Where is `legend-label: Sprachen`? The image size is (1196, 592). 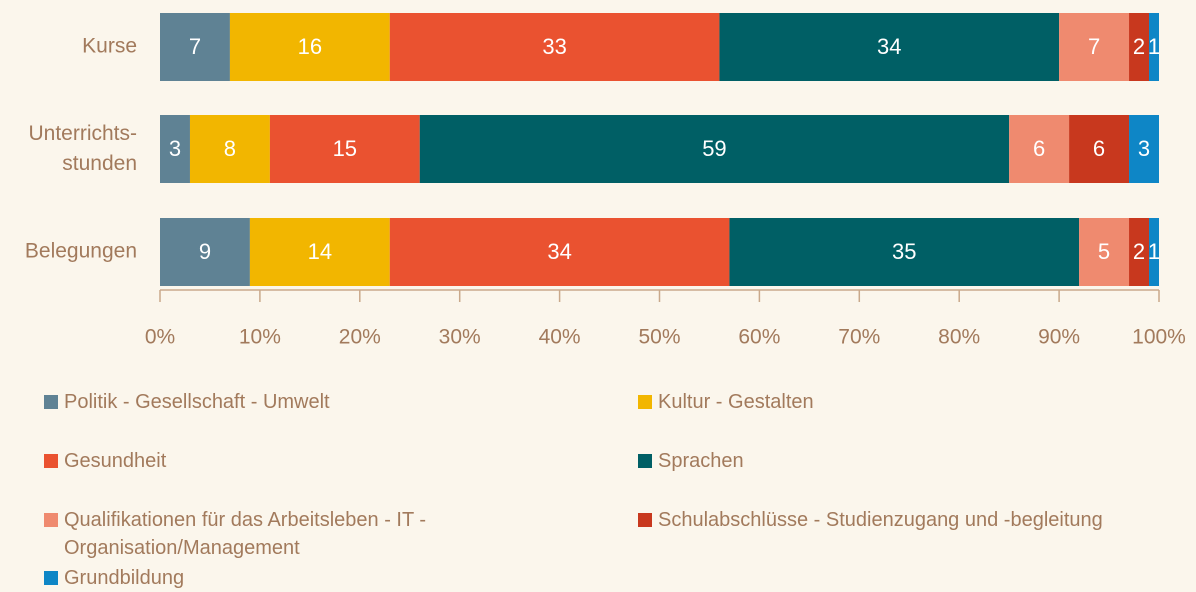
legend-label: Sprachen is located at coordinates (701, 461).